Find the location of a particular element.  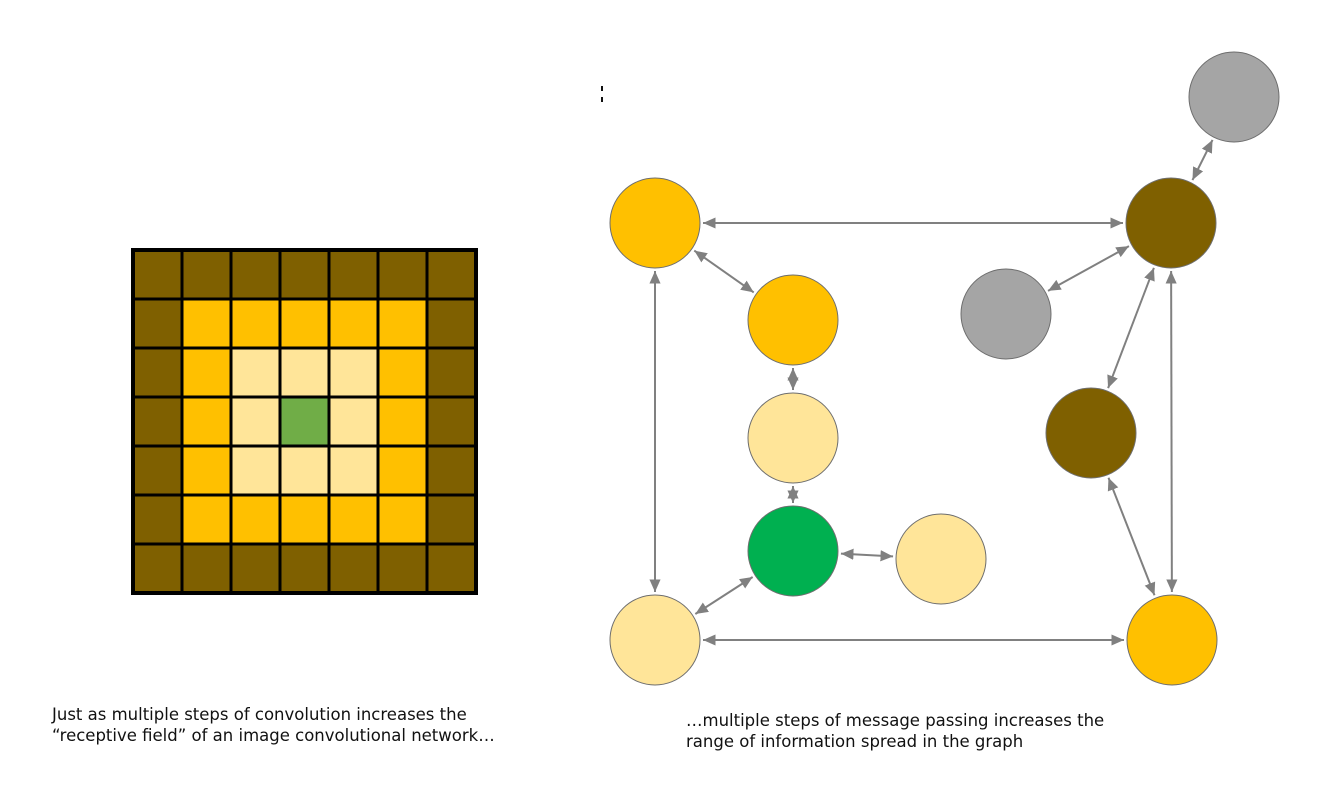

grid-cell-r0-c1 is located at coordinates (206, 274).